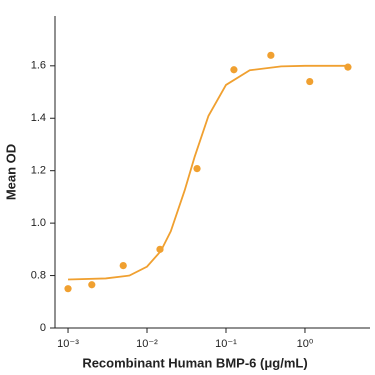 The height and width of the screenshot is (375, 375). What do you see at coordinates (43, 328) in the screenshot?
I see `y-tick-label: 0` at bounding box center [43, 328].